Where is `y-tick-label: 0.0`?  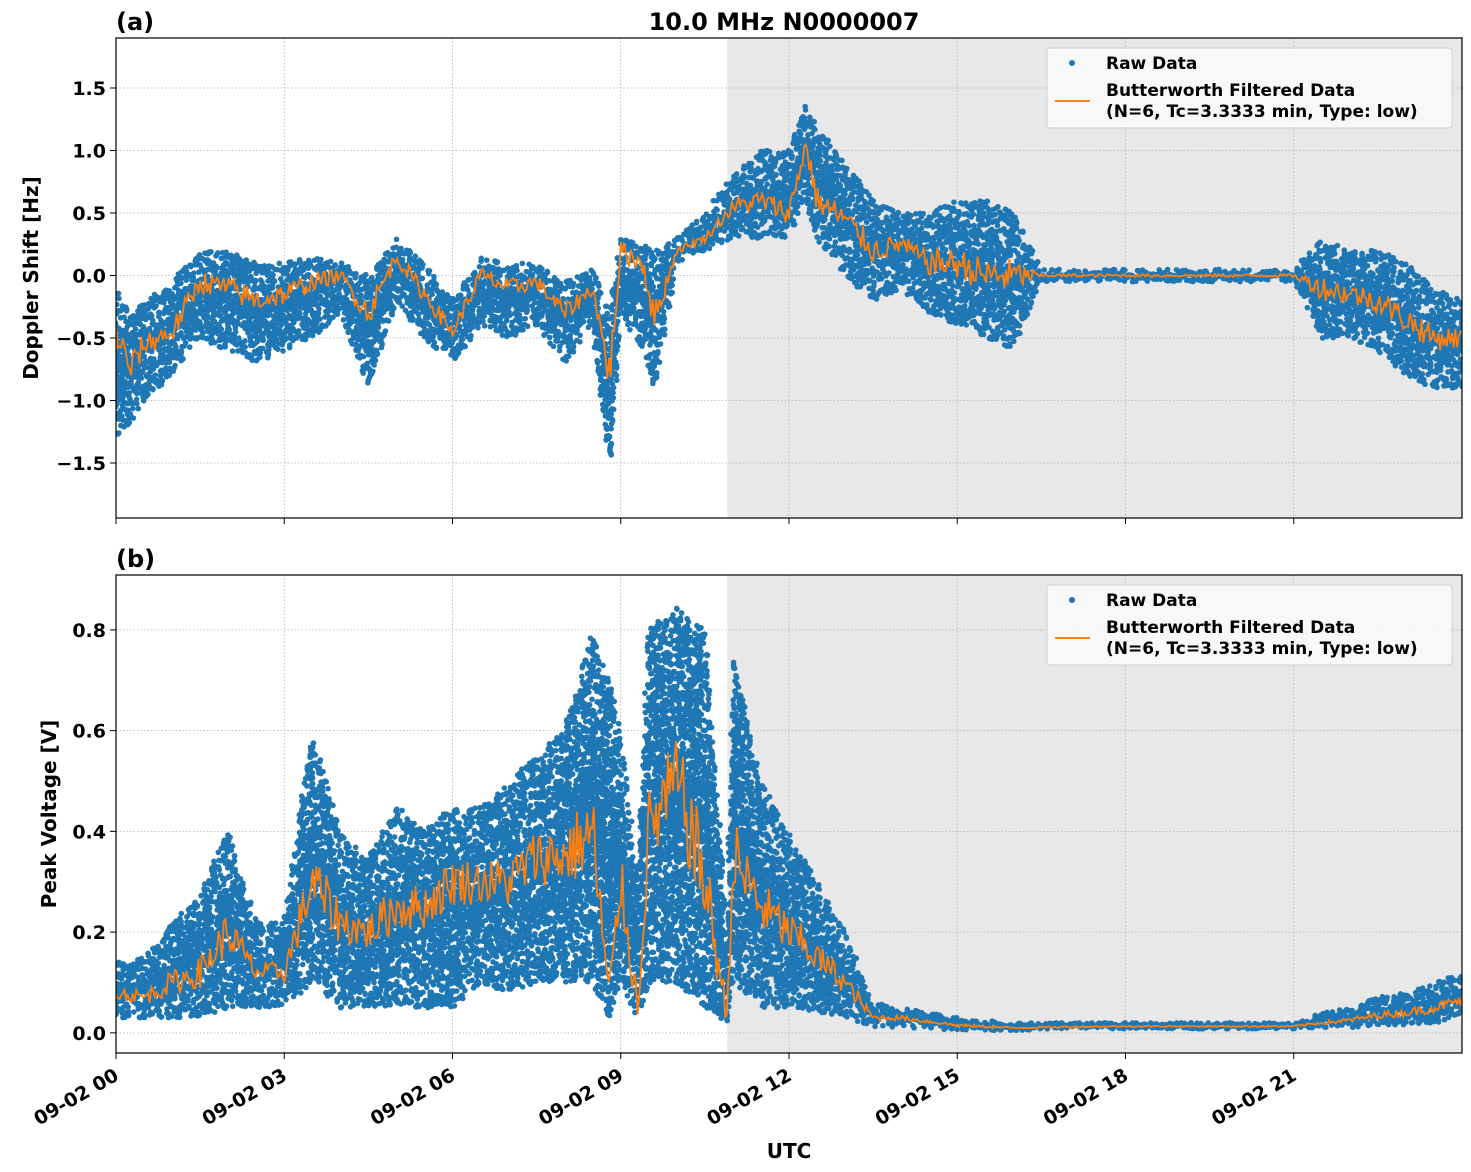 y-tick-label: 0.0 is located at coordinates (89, 277).